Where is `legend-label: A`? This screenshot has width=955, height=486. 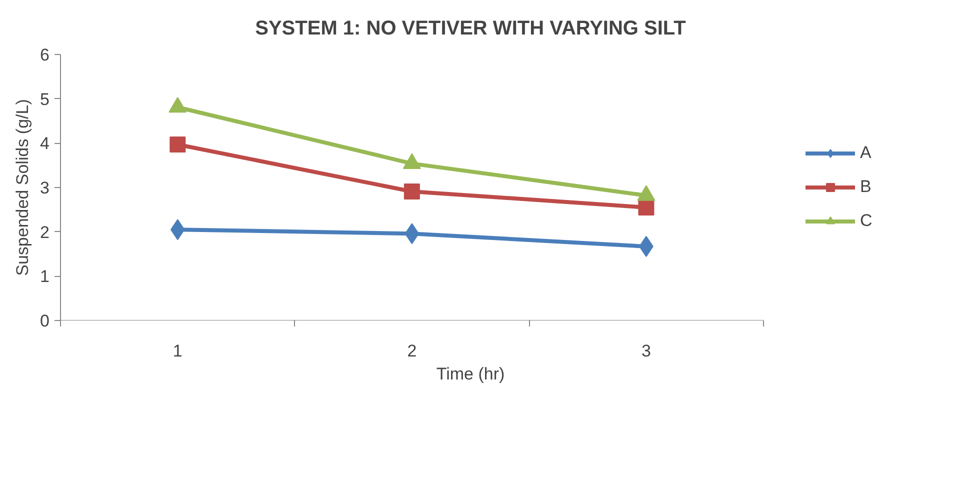 legend-label: A is located at coordinates (866, 153).